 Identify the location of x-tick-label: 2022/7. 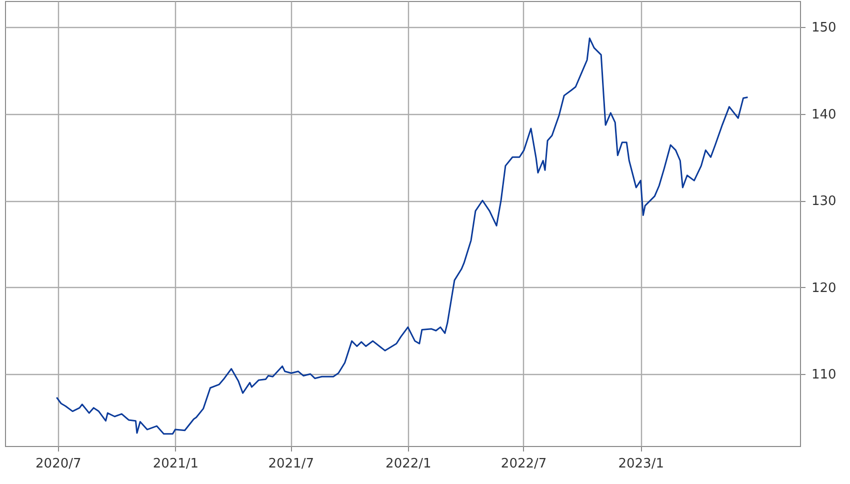
(523, 464).